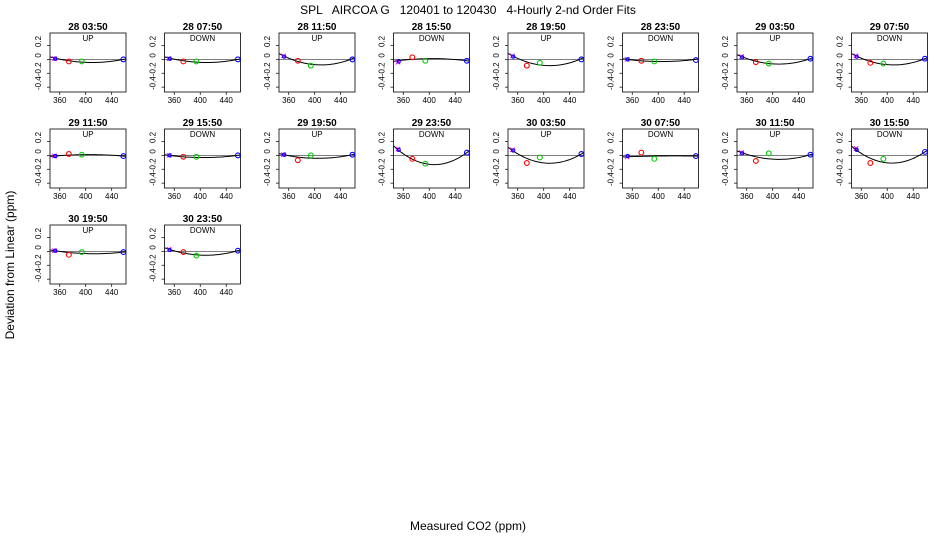 This screenshot has height=540, width=936. What do you see at coordinates (317, 27) in the screenshot?
I see `panel-title: 28 11:50` at bounding box center [317, 27].